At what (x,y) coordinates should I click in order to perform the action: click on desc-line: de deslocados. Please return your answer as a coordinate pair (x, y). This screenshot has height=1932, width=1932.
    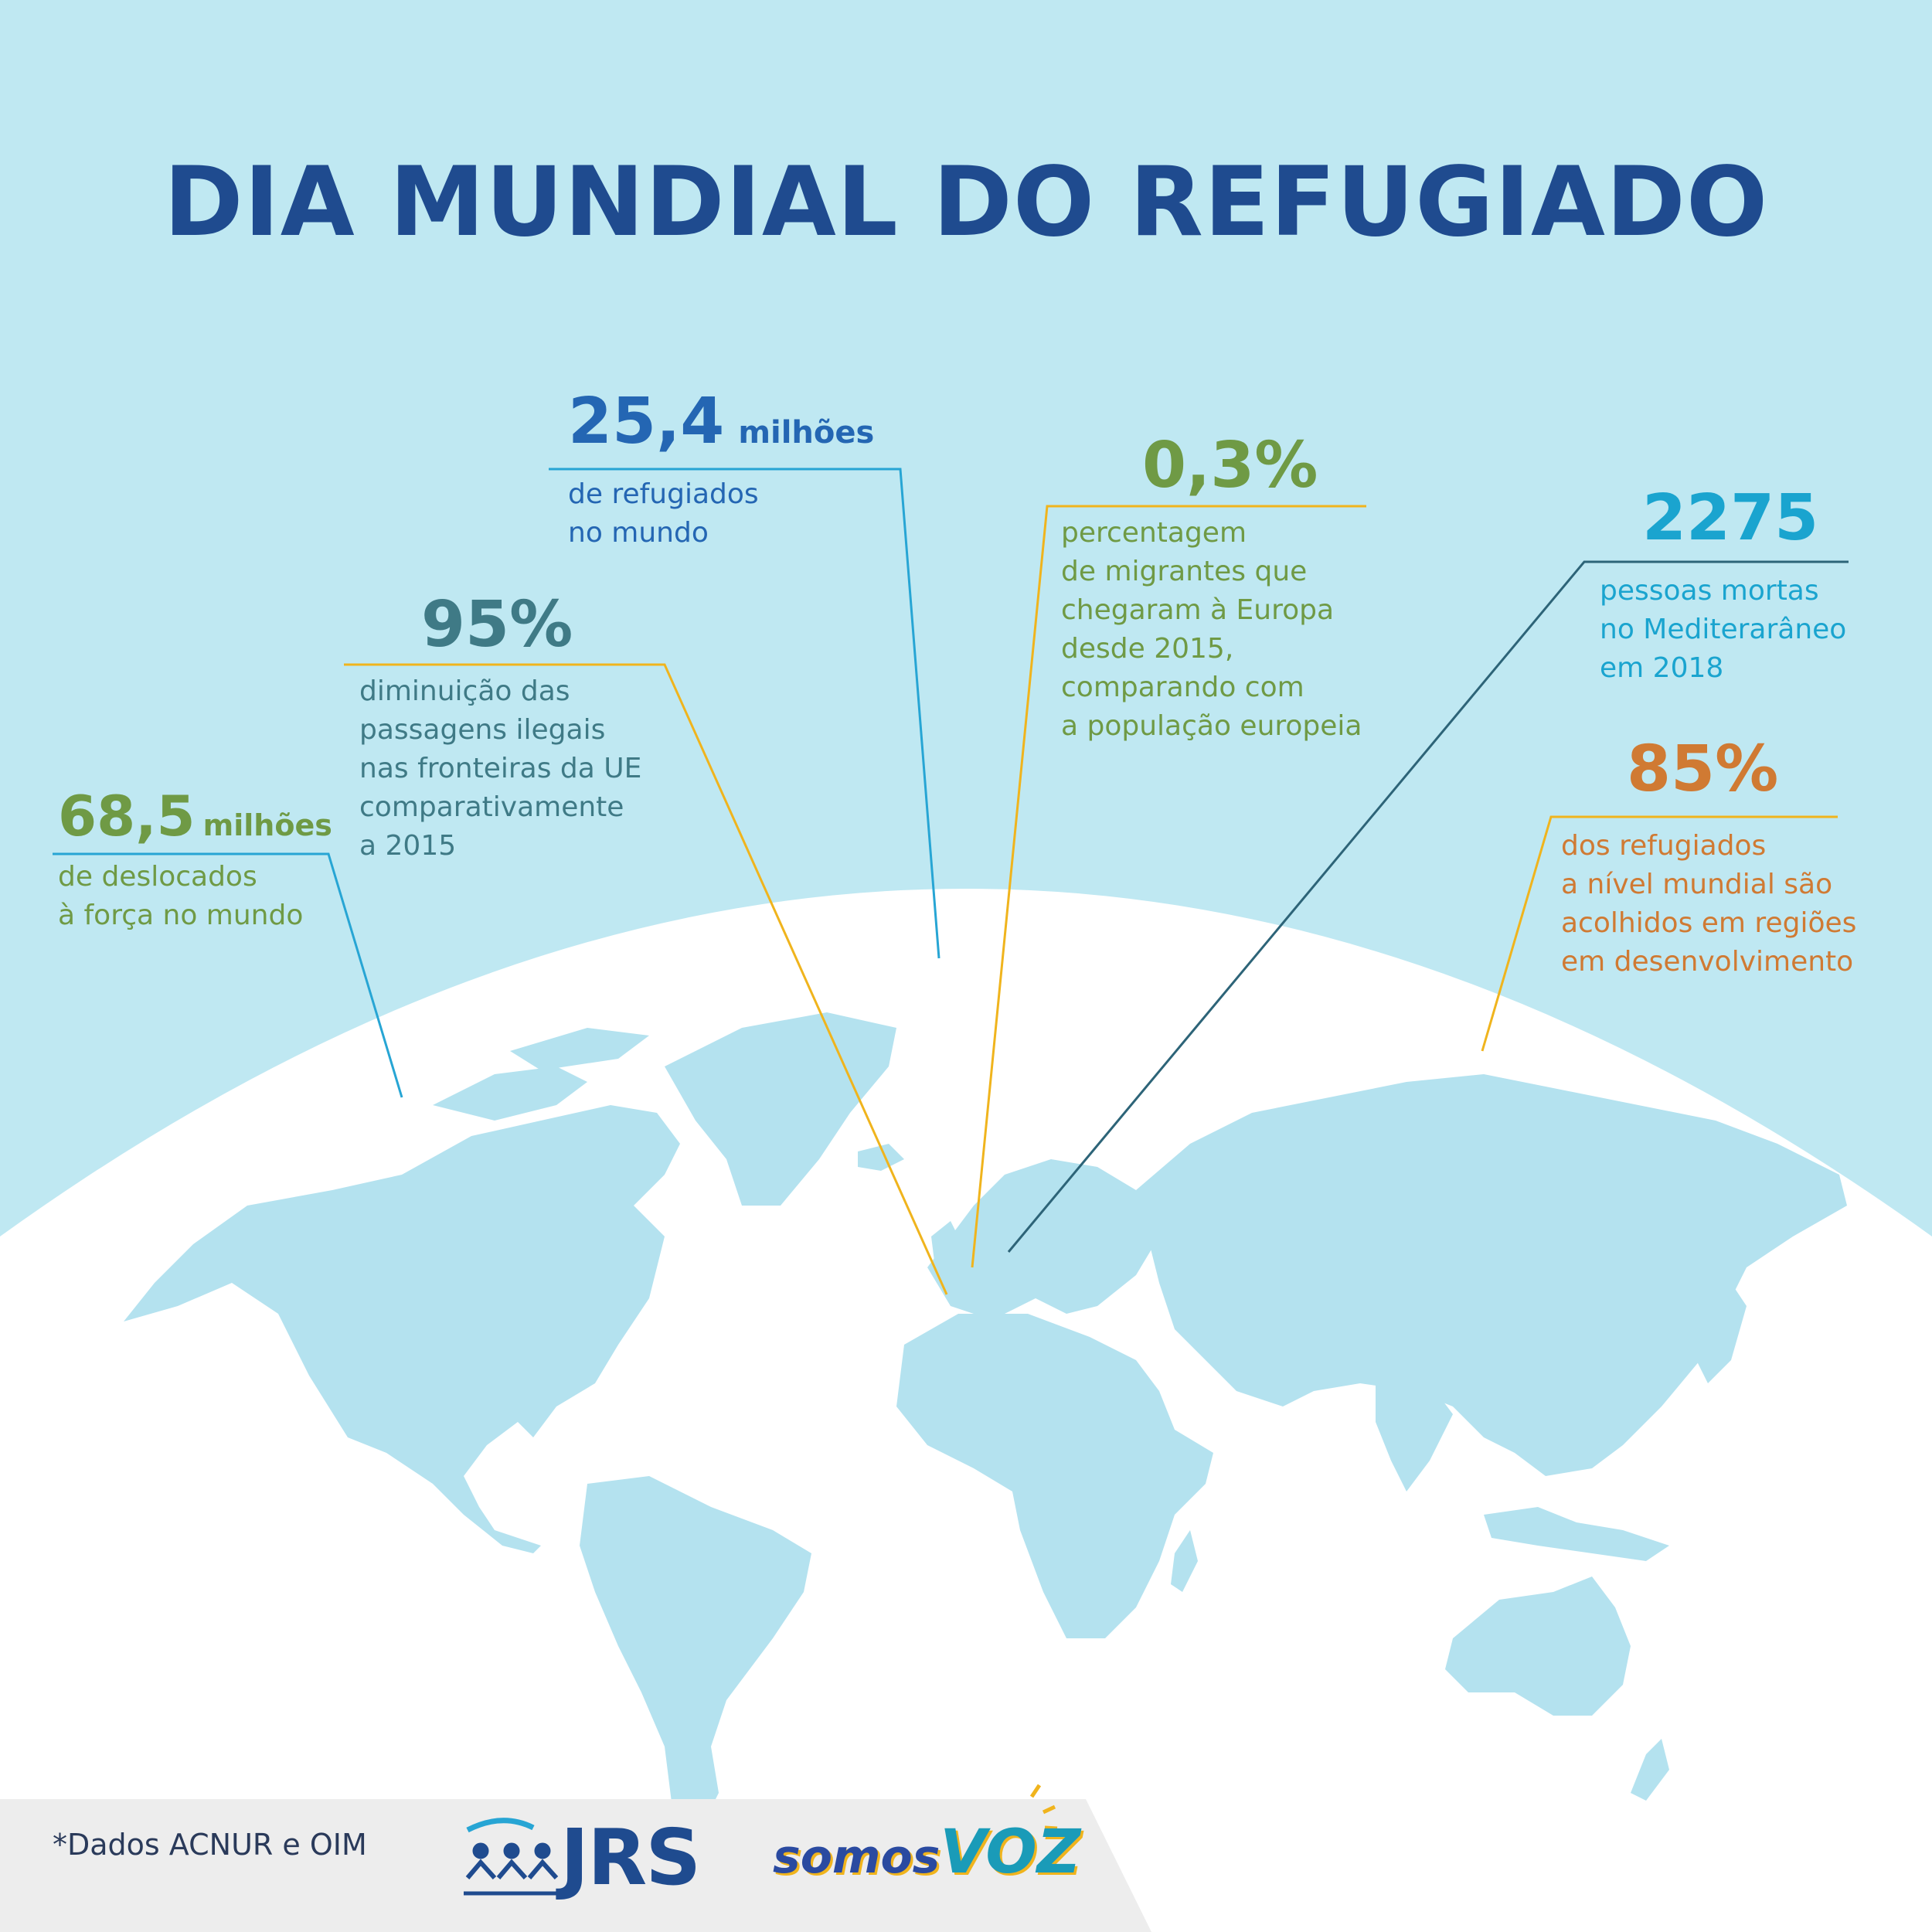
    Looking at the image, I should click on (158, 877).